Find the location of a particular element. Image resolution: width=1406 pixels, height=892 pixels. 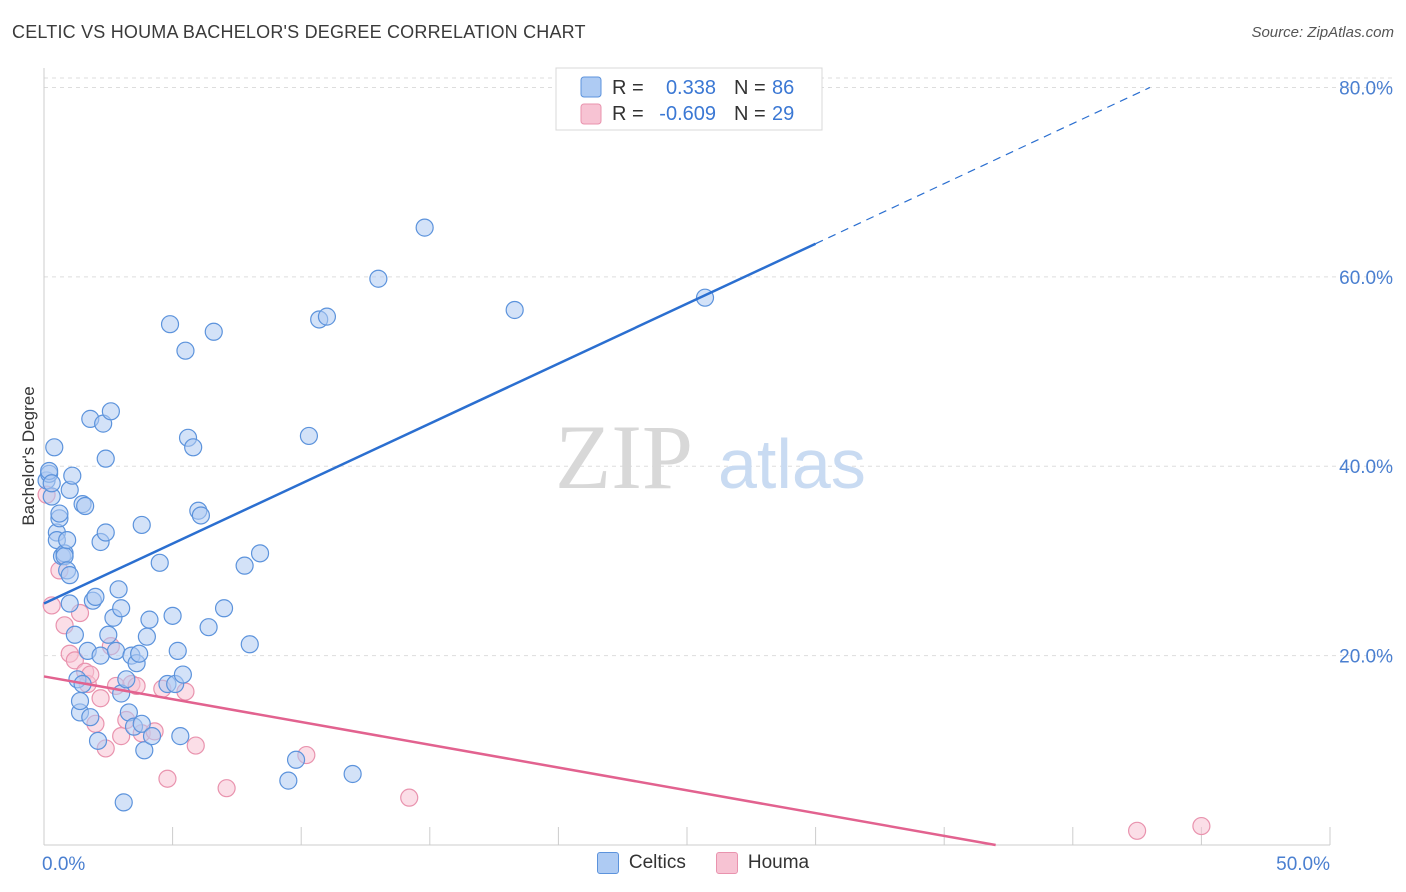

legend-item-celtics: Celtics is located at coordinates (641, 863).